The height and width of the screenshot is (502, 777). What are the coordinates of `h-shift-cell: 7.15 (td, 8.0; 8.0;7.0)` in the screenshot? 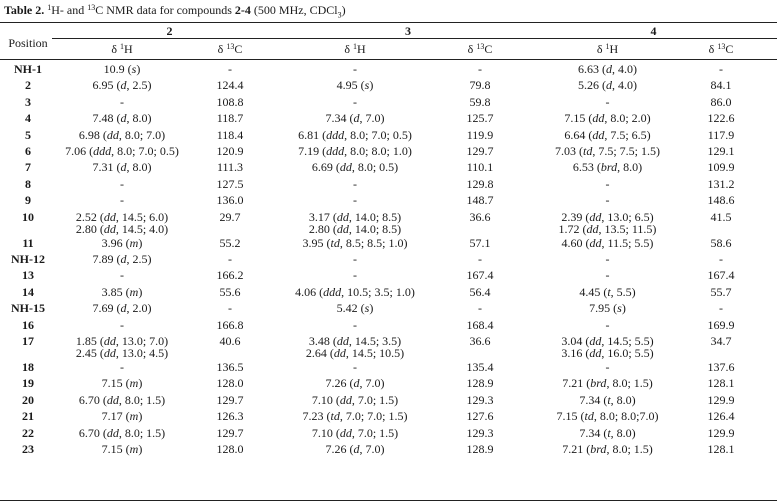 It's located at (607, 416).